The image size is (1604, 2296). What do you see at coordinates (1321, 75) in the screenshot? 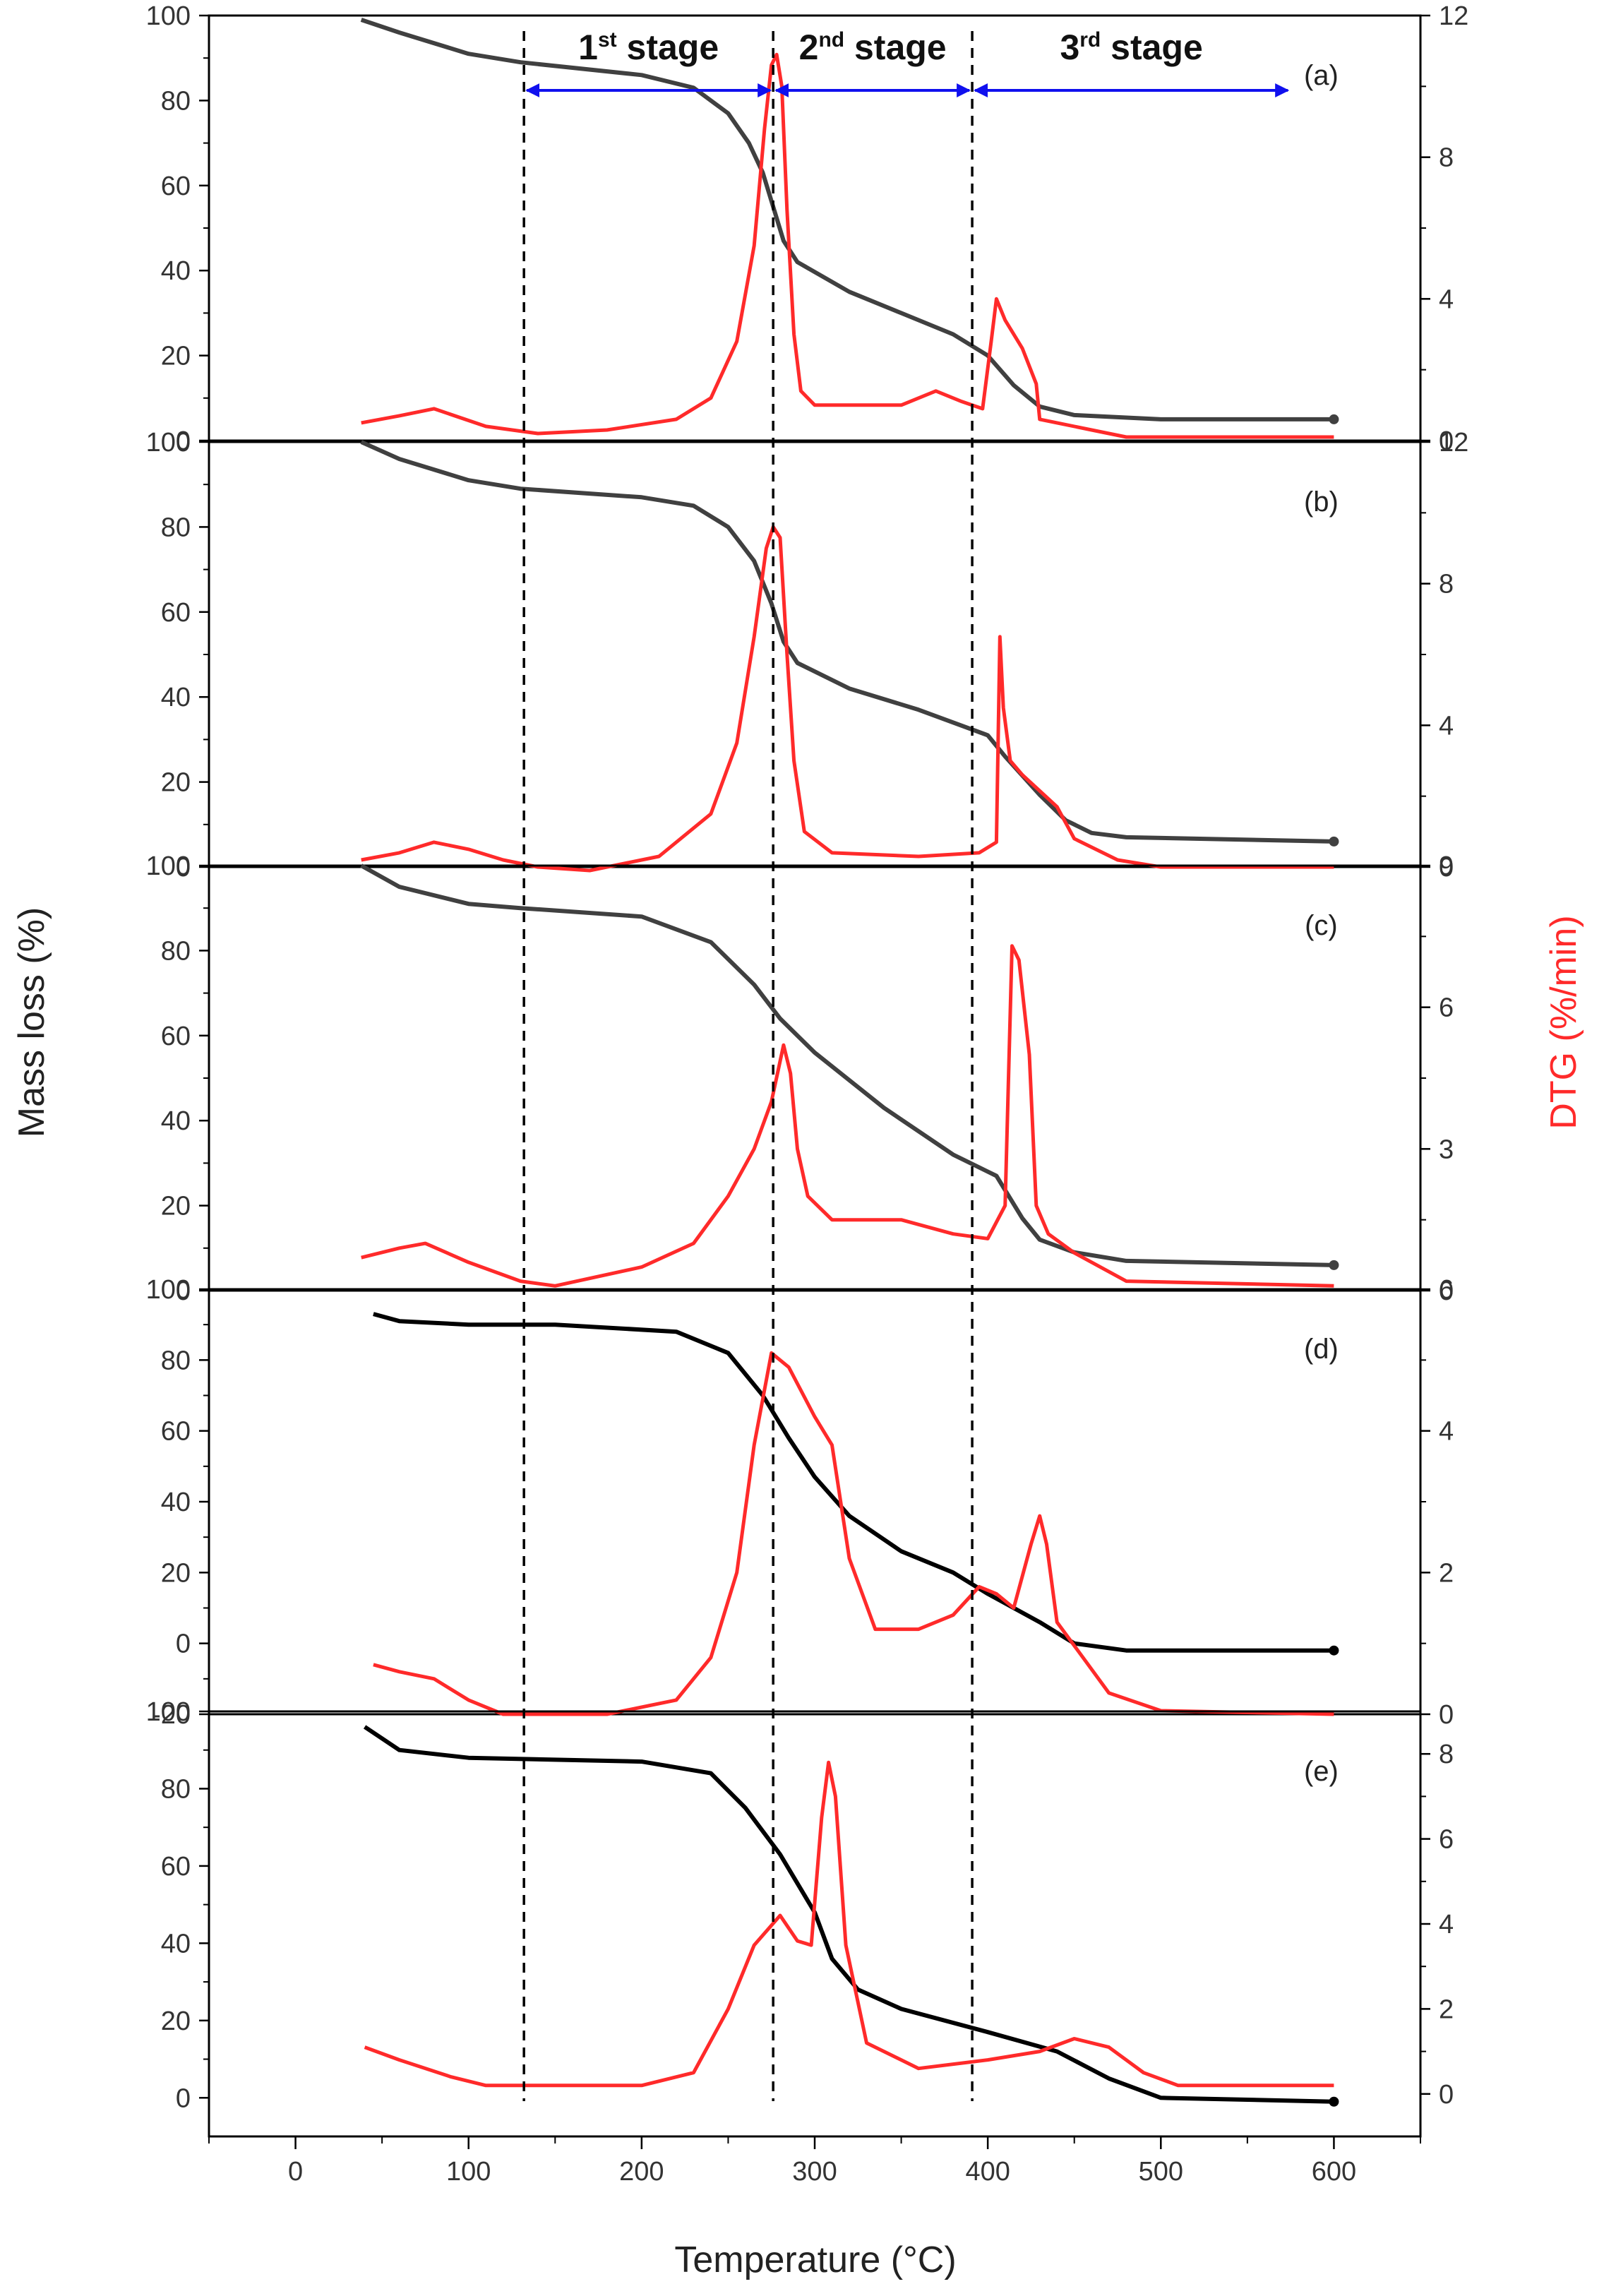
I see `panel-label: (a)` at bounding box center [1321, 75].